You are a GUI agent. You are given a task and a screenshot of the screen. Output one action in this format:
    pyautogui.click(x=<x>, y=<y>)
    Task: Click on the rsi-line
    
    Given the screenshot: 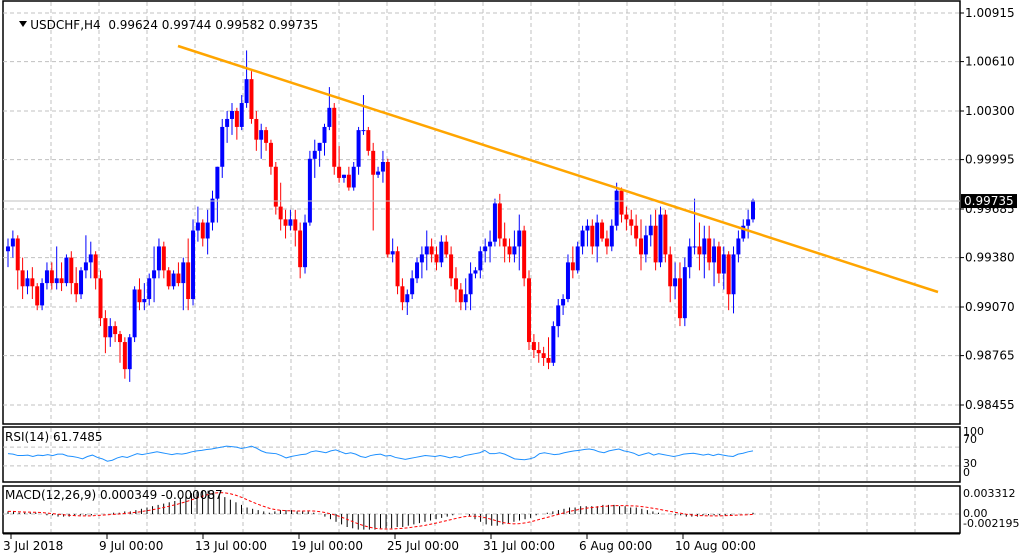 What is the action you would take?
    pyautogui.click(x=380, y=453)
    